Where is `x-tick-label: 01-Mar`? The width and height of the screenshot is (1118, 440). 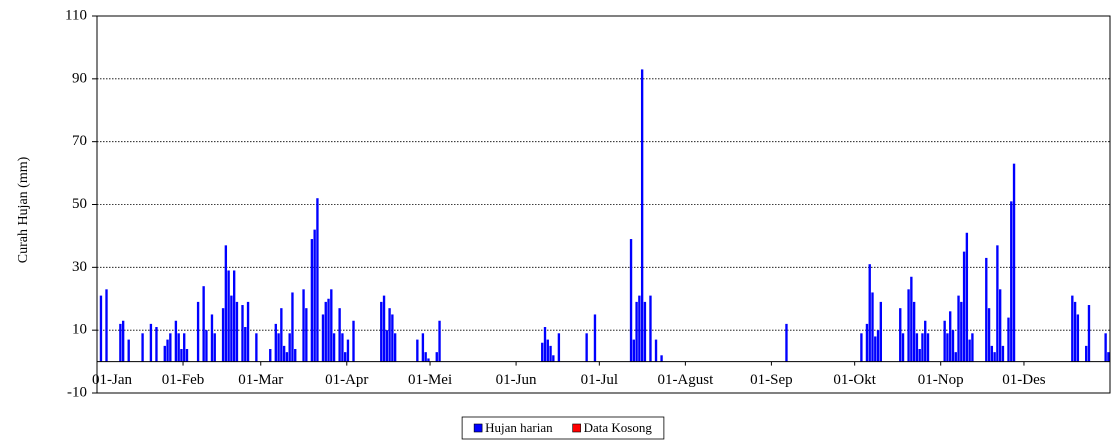 x-tick-label: 01-Mar is located at coordinates (260, 380).